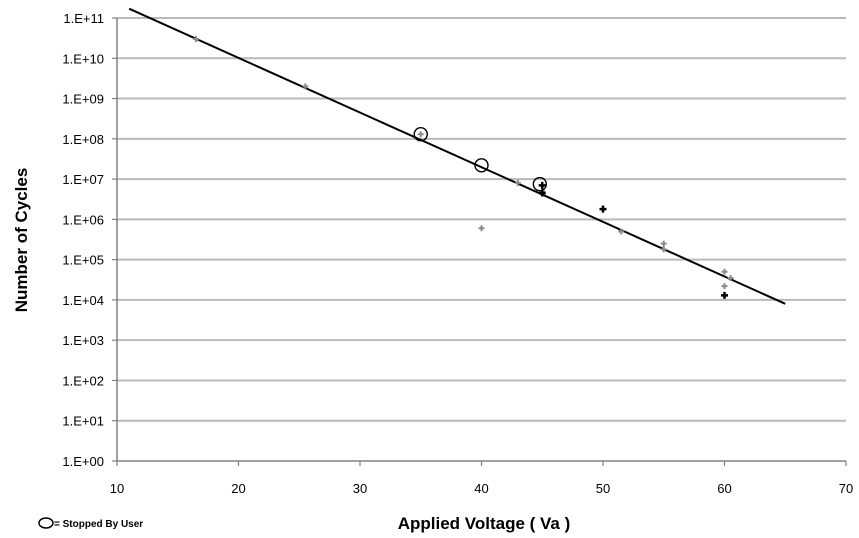  Describe the element at coordinates (83, 260) in the screenshot. I see `y-tick-label: 1.E+05` at that location.